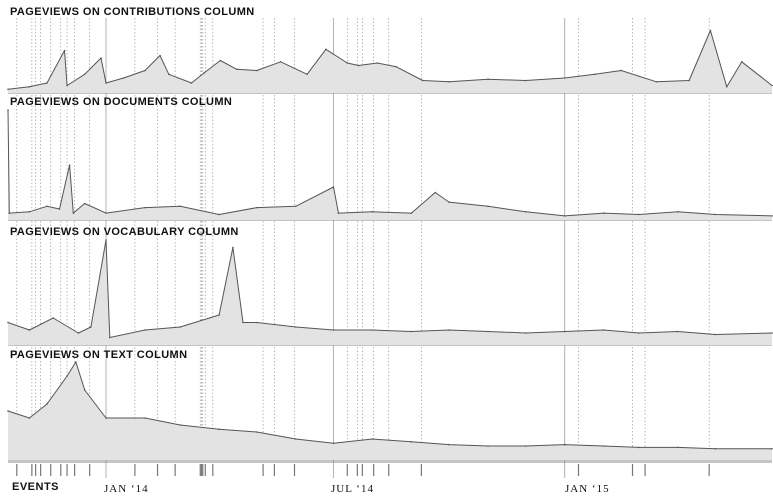 The image size is (773, 496). Describe the element at coordinates (587, 489) in the screenshot. I see `x-tick-label-jan-15: JAN ‘15` at that location.